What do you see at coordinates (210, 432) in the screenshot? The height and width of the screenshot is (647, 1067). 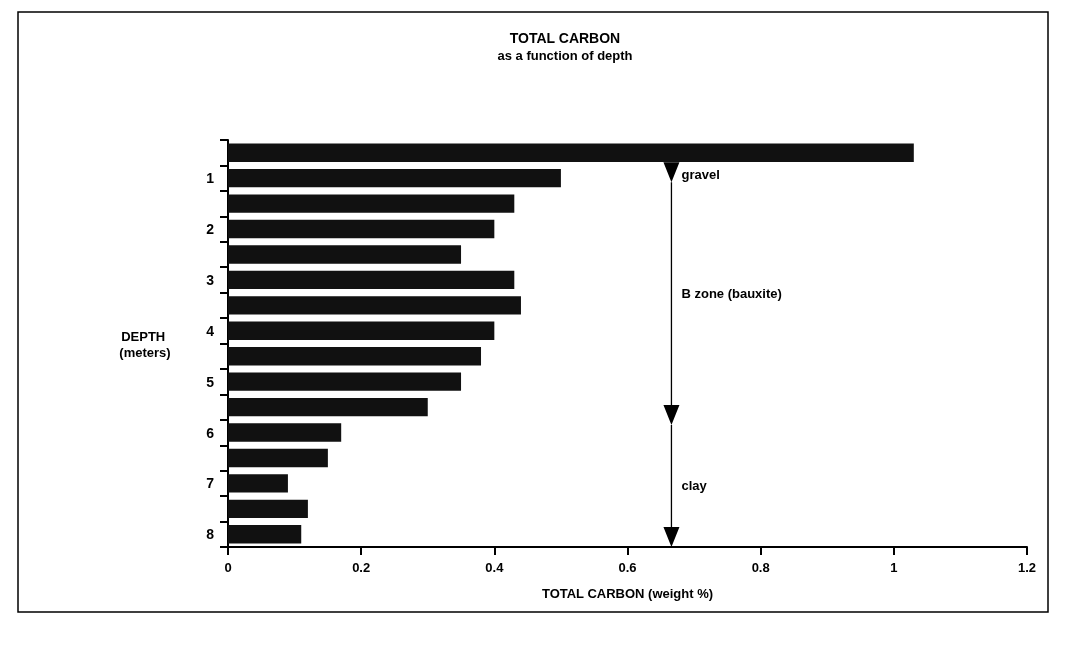 I see `y-tick-label: 6` at bounding box center [210, 432].